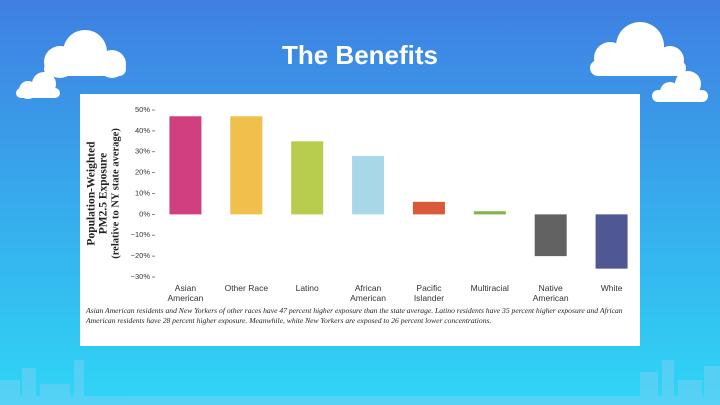  Describe the element at coordinates (429, 293) in the screenshot. I see `x-tick-label: Pacific Islander` at that location.